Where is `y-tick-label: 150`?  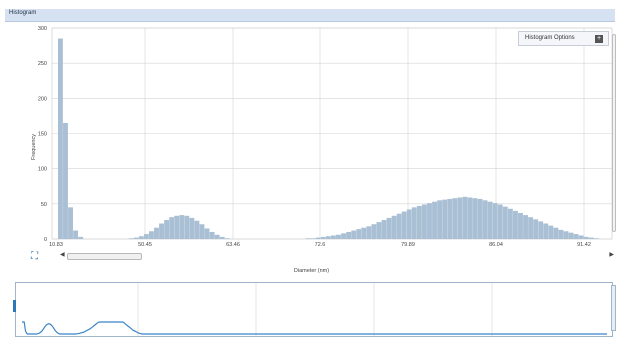
y-tick-label: 150 is located at coordinates (42, 135).